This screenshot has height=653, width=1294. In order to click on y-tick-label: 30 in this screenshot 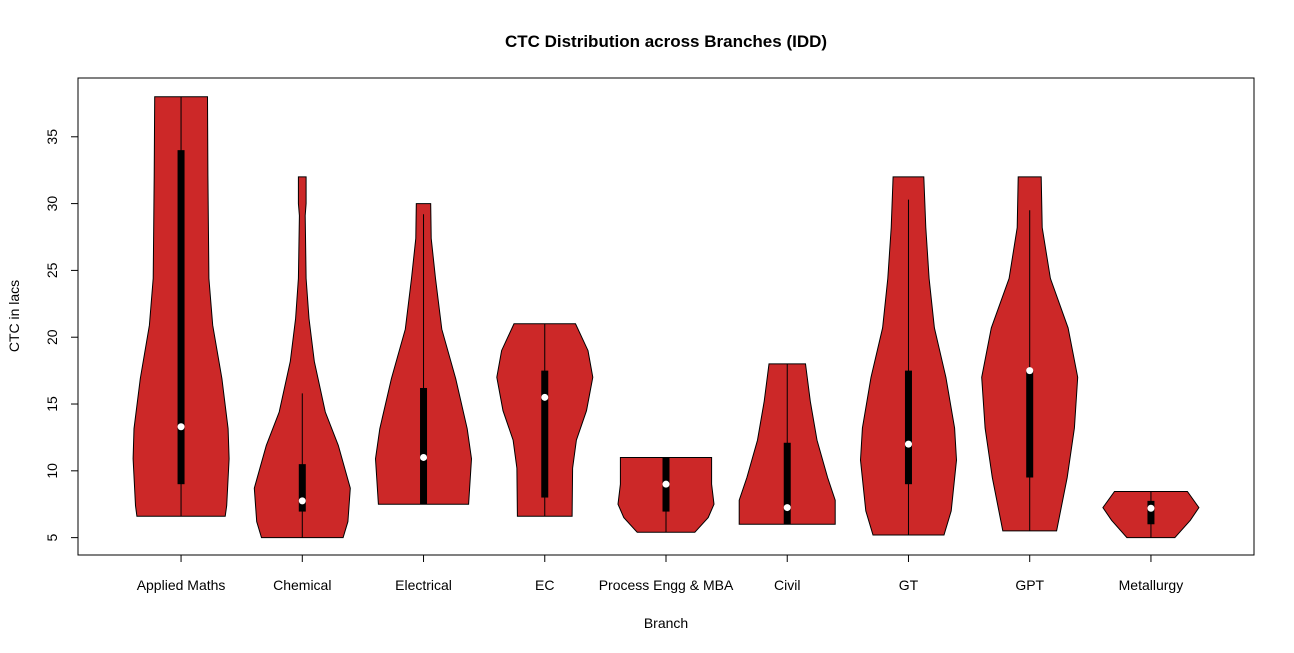, I will do `click(52, 204)`.